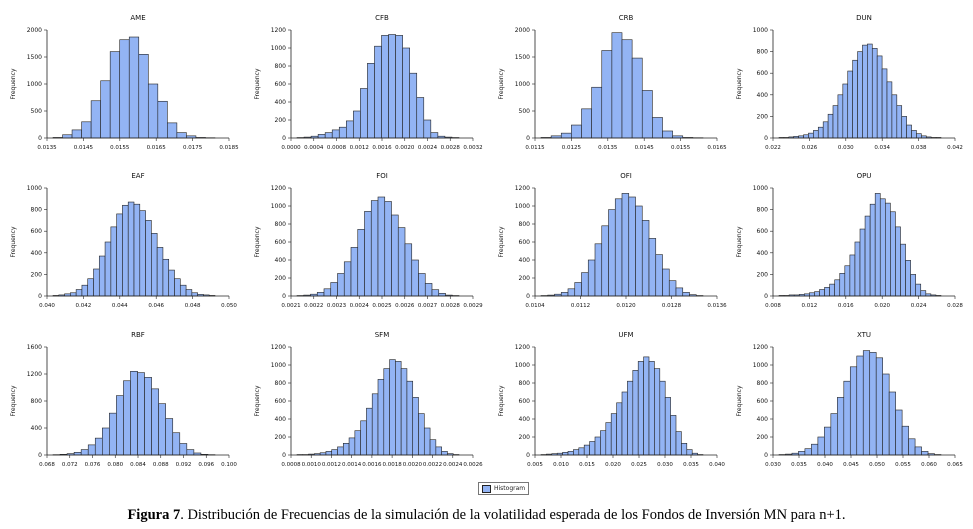 This screenshot has width=973, height=529. I want to click on x-tick-label: 0.044, so click(120, 306).